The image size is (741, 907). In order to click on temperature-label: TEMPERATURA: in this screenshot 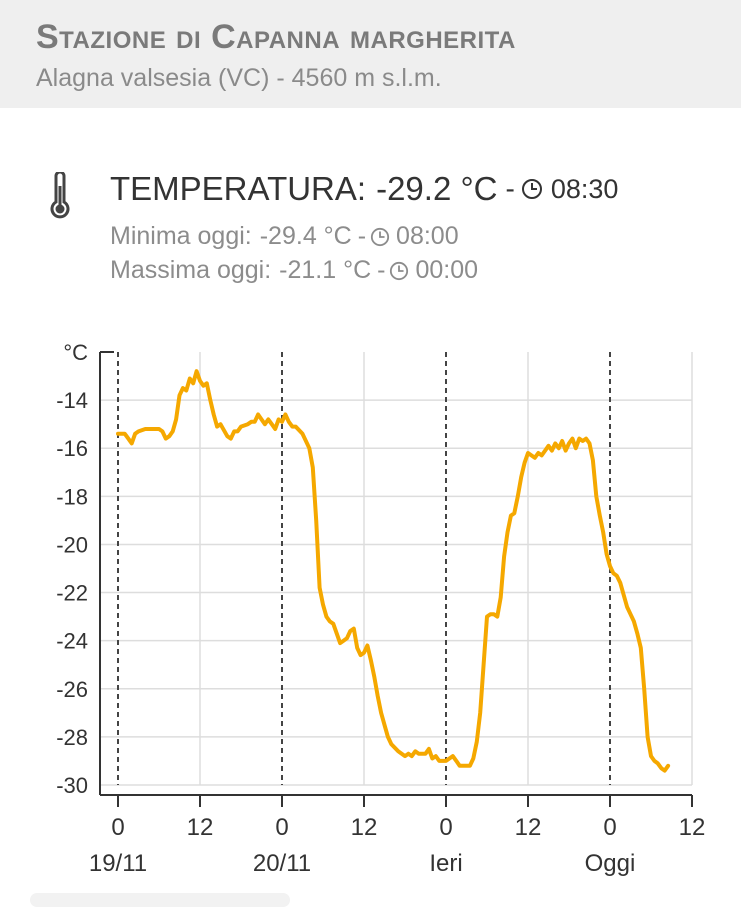, I will do `click(238, 188)`.